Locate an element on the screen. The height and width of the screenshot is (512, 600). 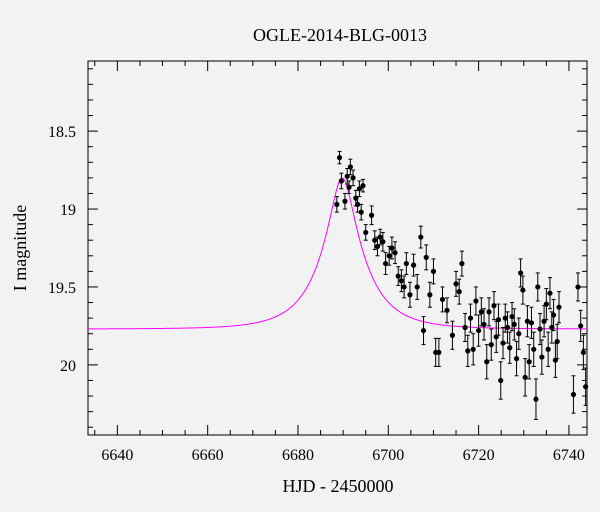
y-axis-label: I magnitude is located at coordinates (20, 248).